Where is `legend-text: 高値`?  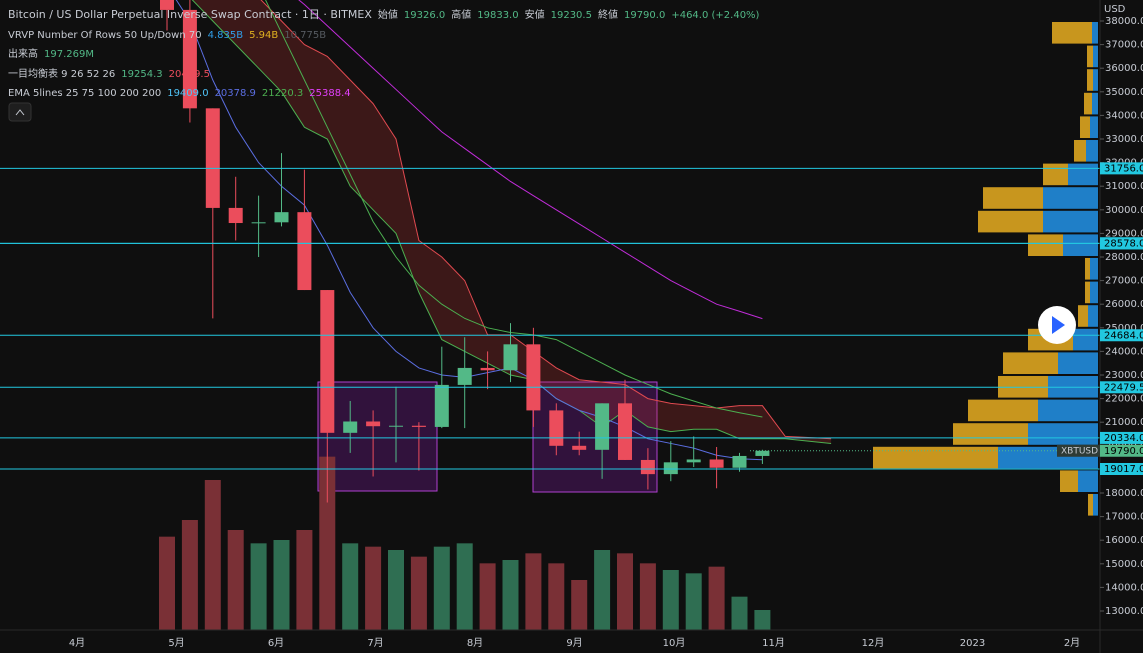
legend-text: 高値 is located at coordinates (461, 15).